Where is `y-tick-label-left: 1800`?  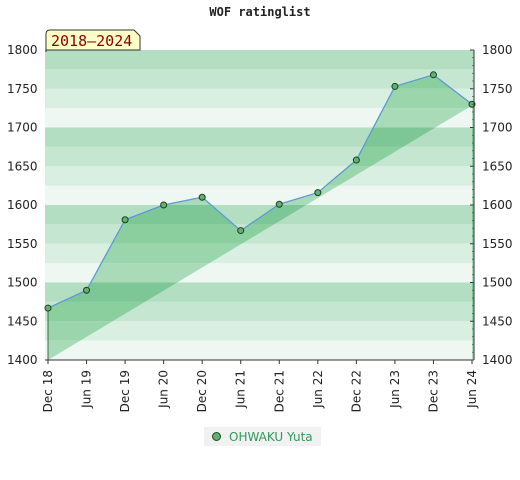 y-tick-label-left: 1800 is located at coordinates (22, 50).